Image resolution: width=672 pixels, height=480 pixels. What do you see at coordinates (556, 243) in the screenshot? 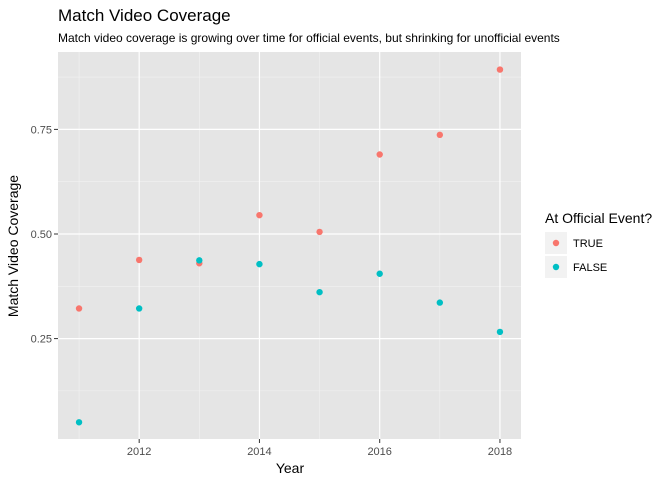
I see `legend-marker-true` at bounding box center [556, 243].